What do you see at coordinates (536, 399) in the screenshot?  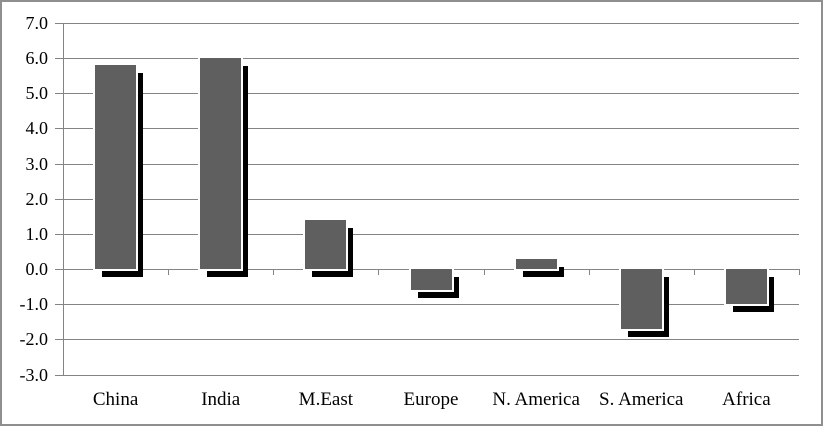 I see `category-label: N. America` at bounding box center [536, 399].